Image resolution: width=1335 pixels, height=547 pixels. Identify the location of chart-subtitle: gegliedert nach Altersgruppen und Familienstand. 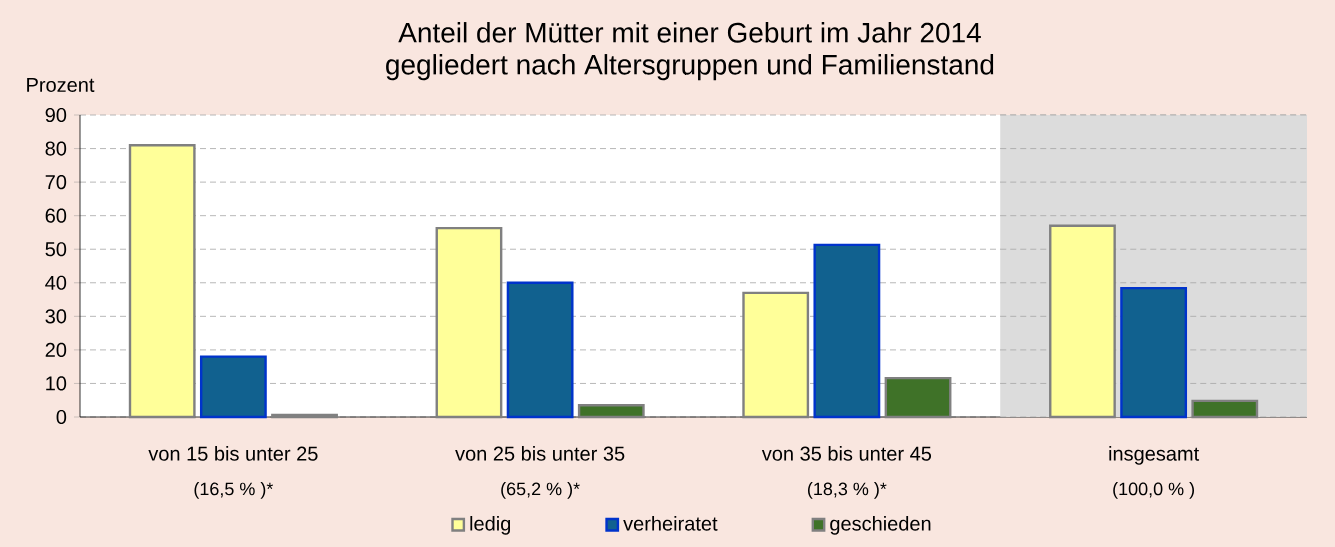
(690, 67).